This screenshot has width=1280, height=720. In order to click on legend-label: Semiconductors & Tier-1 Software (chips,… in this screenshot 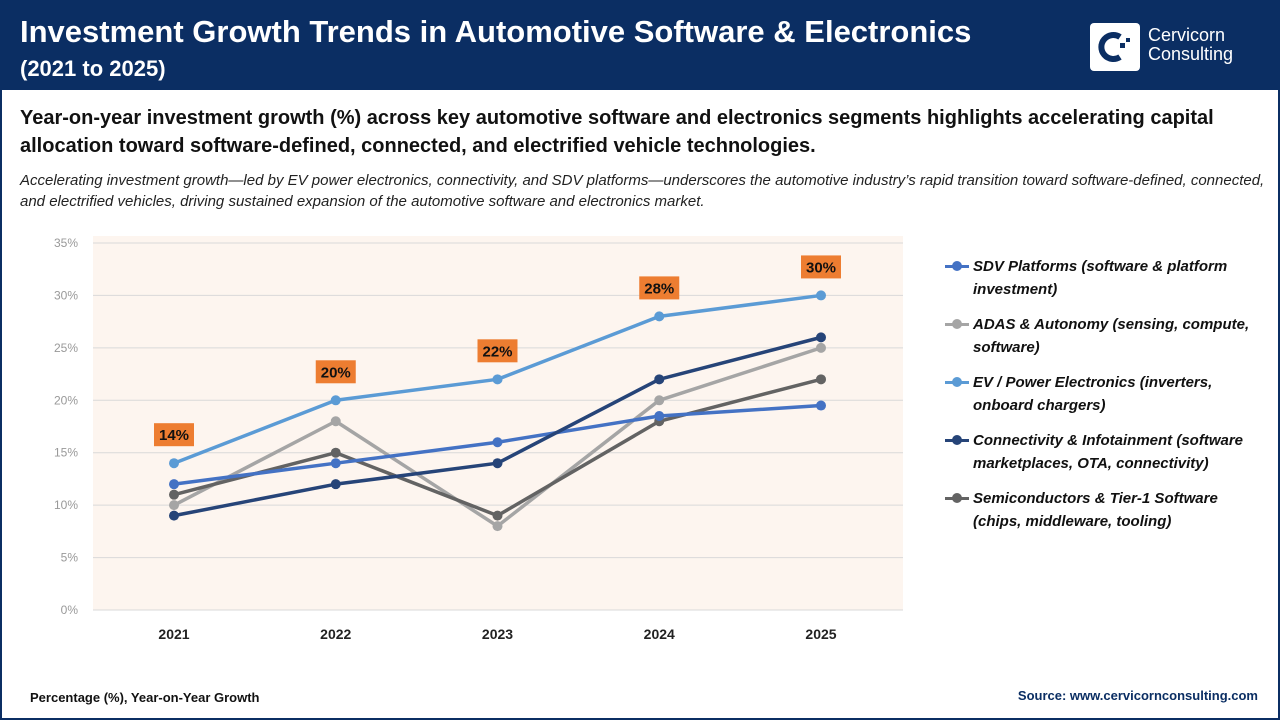, I will do `click(1095, 510)`.